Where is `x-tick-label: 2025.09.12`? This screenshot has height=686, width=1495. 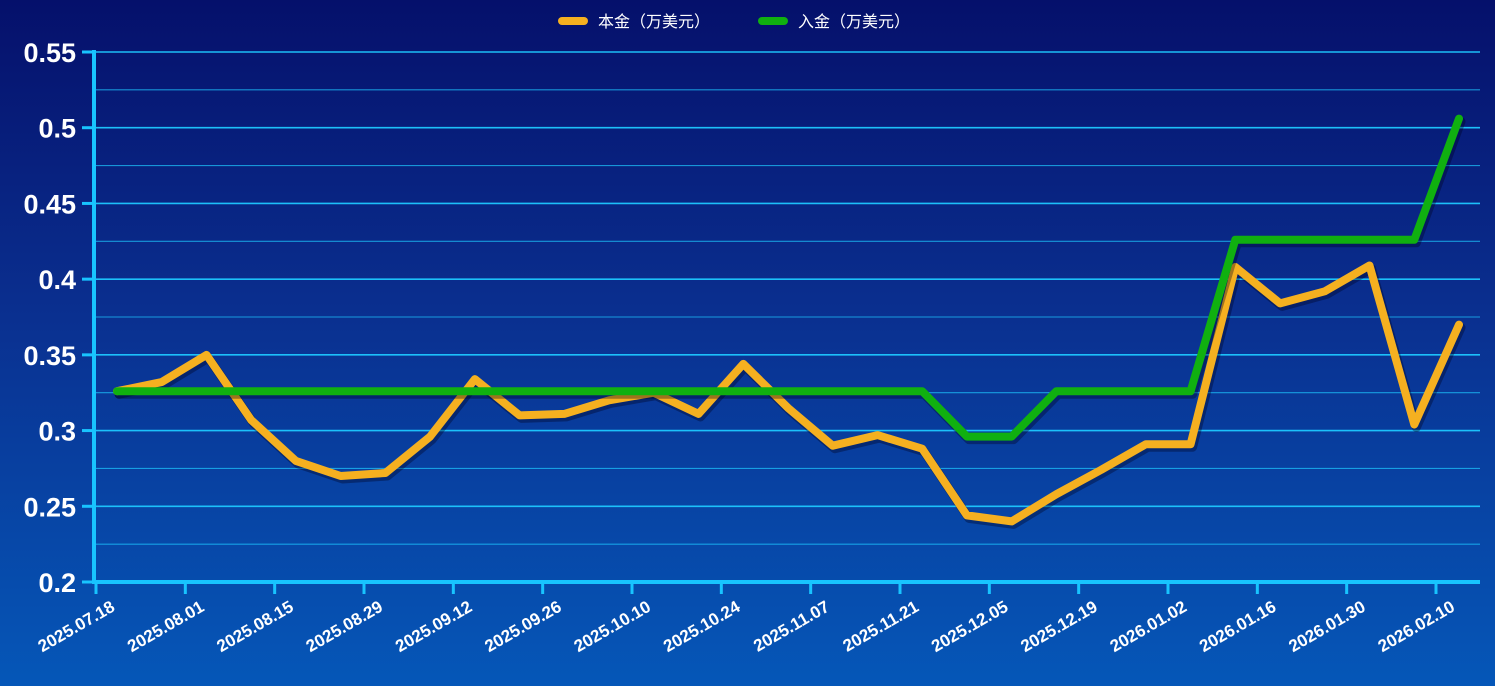 x-tick-label: 2025.09.12 is located at coordinates (433, 626).